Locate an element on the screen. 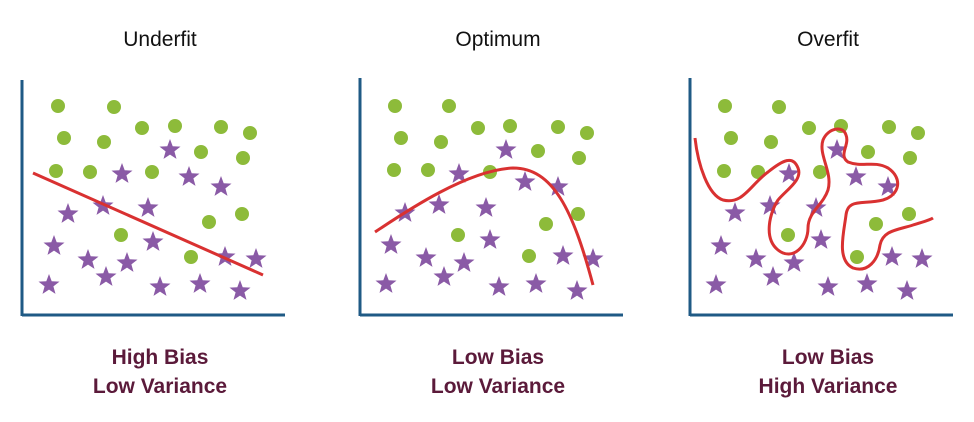 The image size is (974, 422). caption: Low Bias High Variance is located at coordinates (821, 372).